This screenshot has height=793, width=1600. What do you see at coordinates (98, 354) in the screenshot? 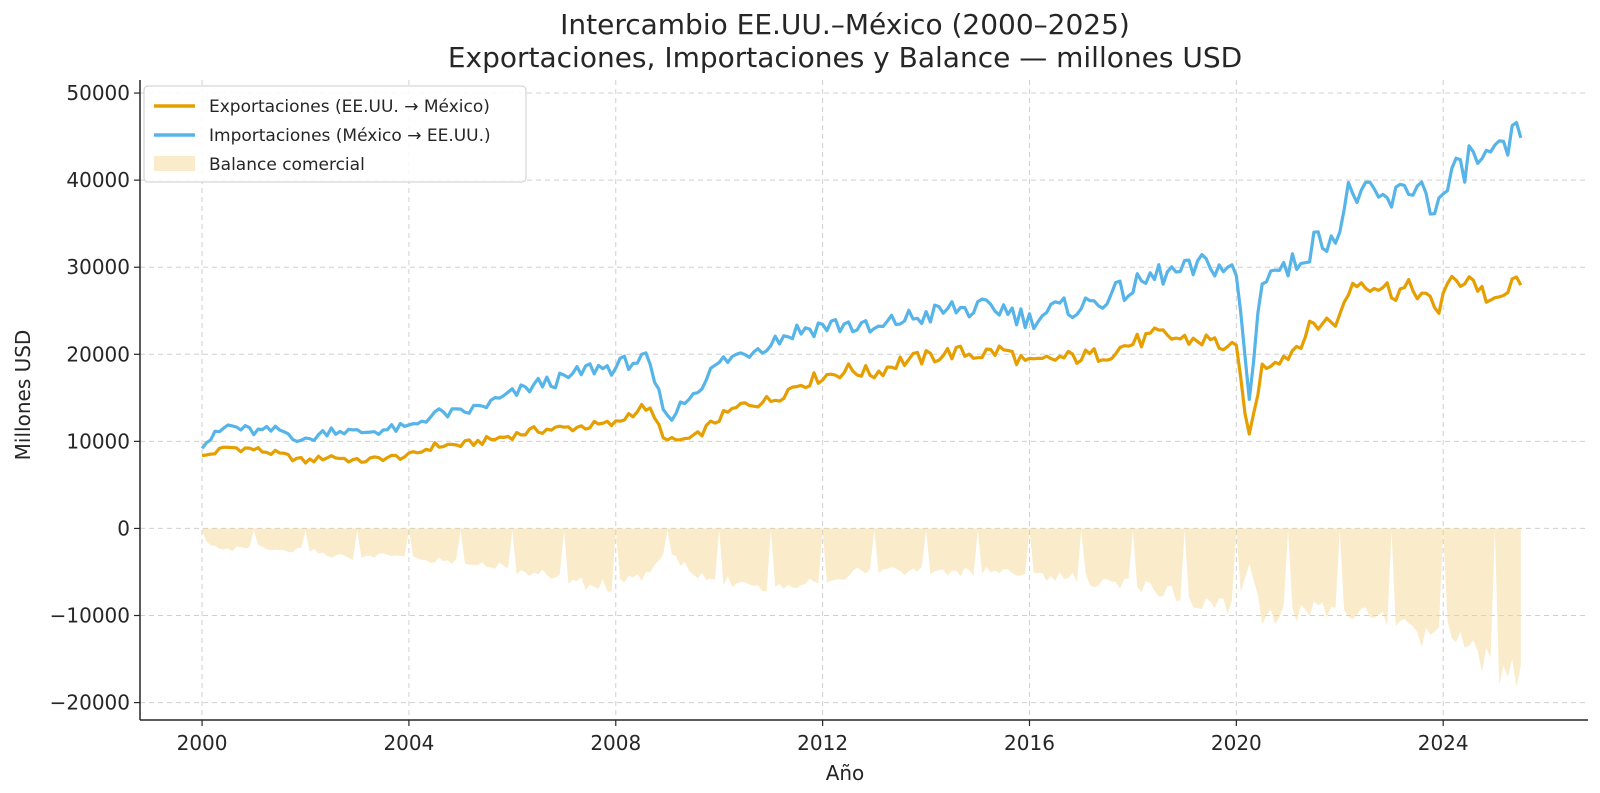
I see `y-tick-label-20000: 20000` at bounding box center [98, 354].